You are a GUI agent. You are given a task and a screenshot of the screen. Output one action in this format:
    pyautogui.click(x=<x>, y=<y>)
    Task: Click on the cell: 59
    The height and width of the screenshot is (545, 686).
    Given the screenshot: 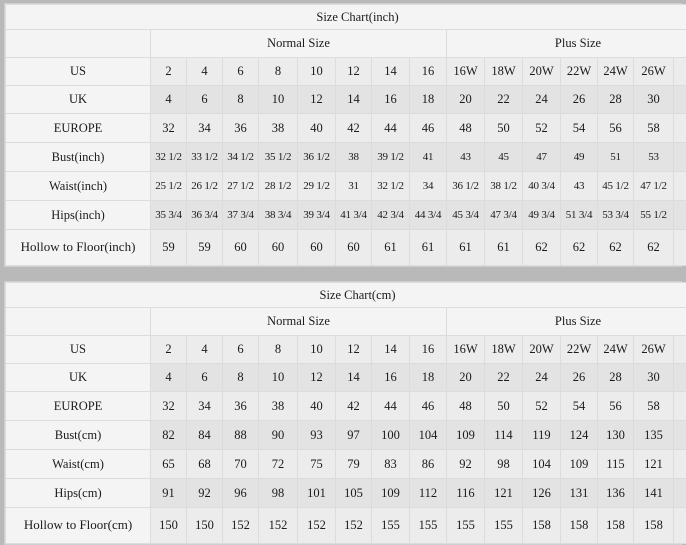 What is the action you would take?
    pyautogui.click(x=205, y=248)
    